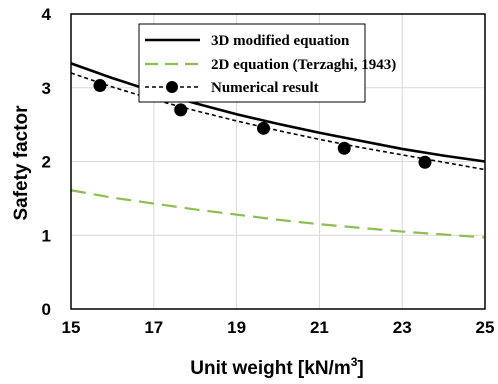 The width and height of the screenshot is (498, 384). Describe the element at coordinates (278, 214) in the screenshot. I see `series-line-2d-terzaghi` at that location.